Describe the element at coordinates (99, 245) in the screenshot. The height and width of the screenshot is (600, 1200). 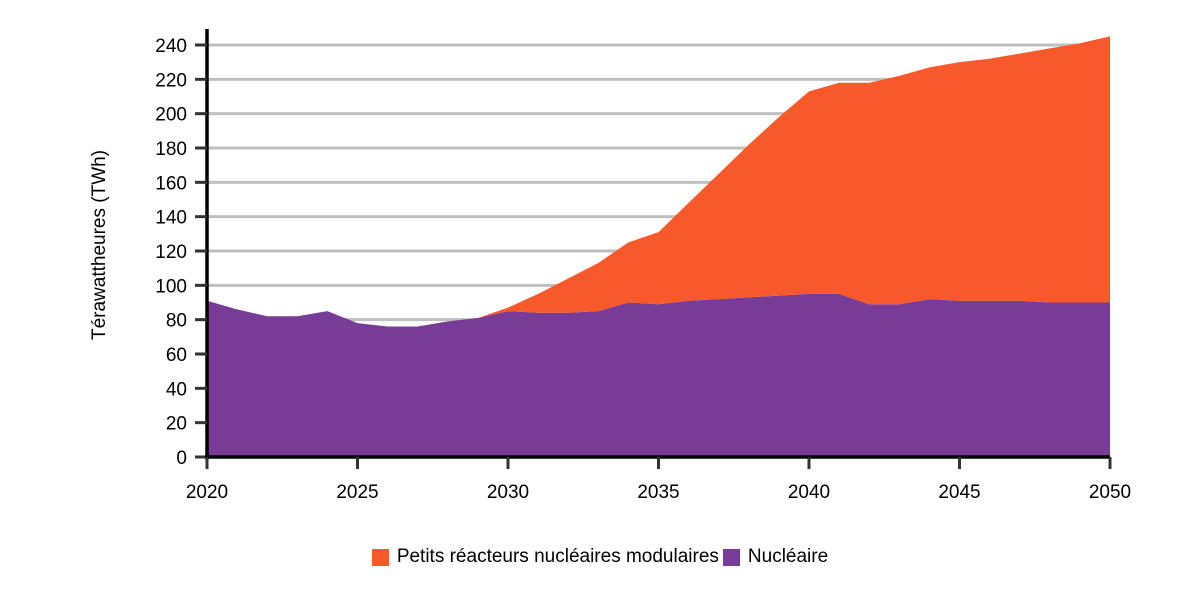
I see `y-axis-title: Térawattheures (TWh)` at that location.